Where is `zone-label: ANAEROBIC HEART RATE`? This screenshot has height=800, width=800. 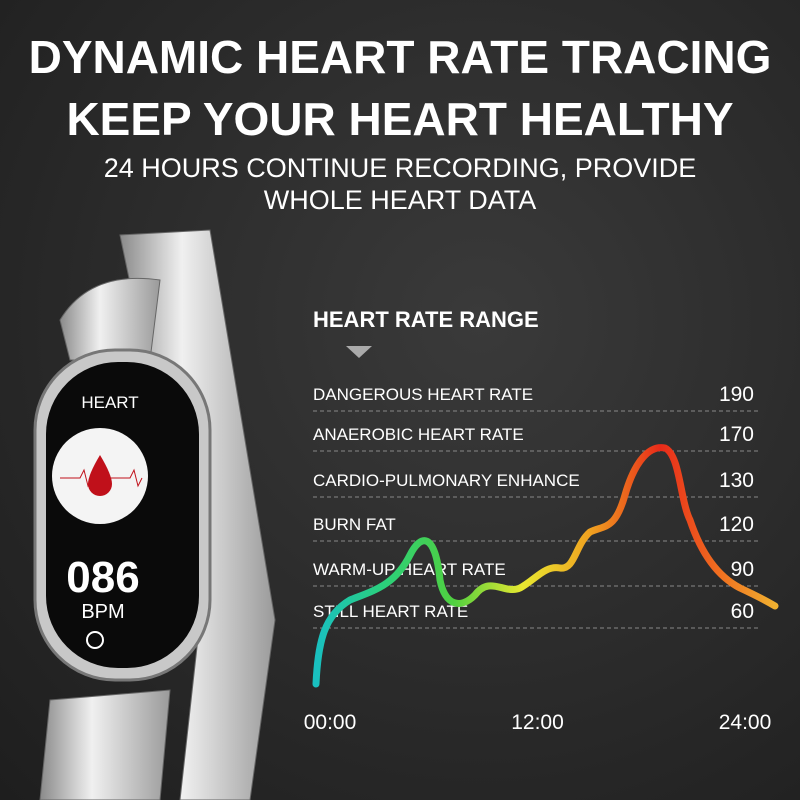
zone-label: ANAEROBIC HEART RATE is located at coordinates (418, 434).